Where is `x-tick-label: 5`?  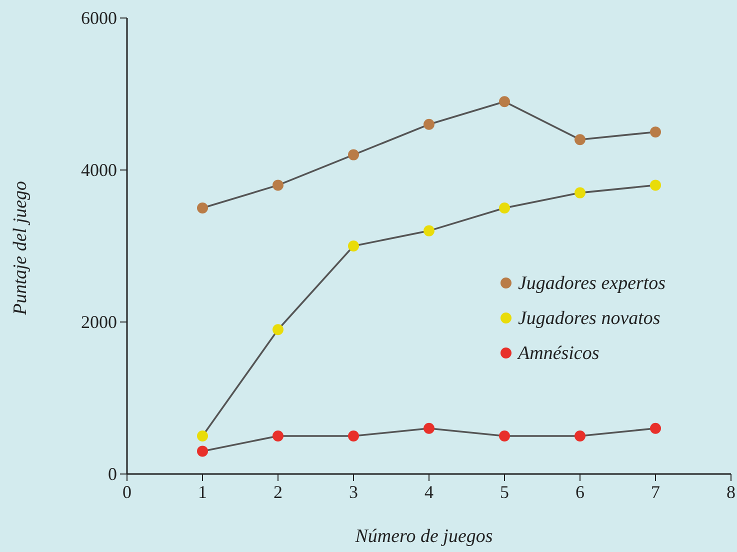
x-tick-label: 5 is located at coordinates (504, 492).